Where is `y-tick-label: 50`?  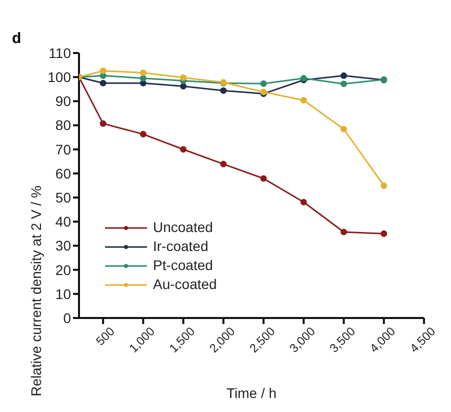
y-tick-label: 50 is located at coordinates (63, 198).